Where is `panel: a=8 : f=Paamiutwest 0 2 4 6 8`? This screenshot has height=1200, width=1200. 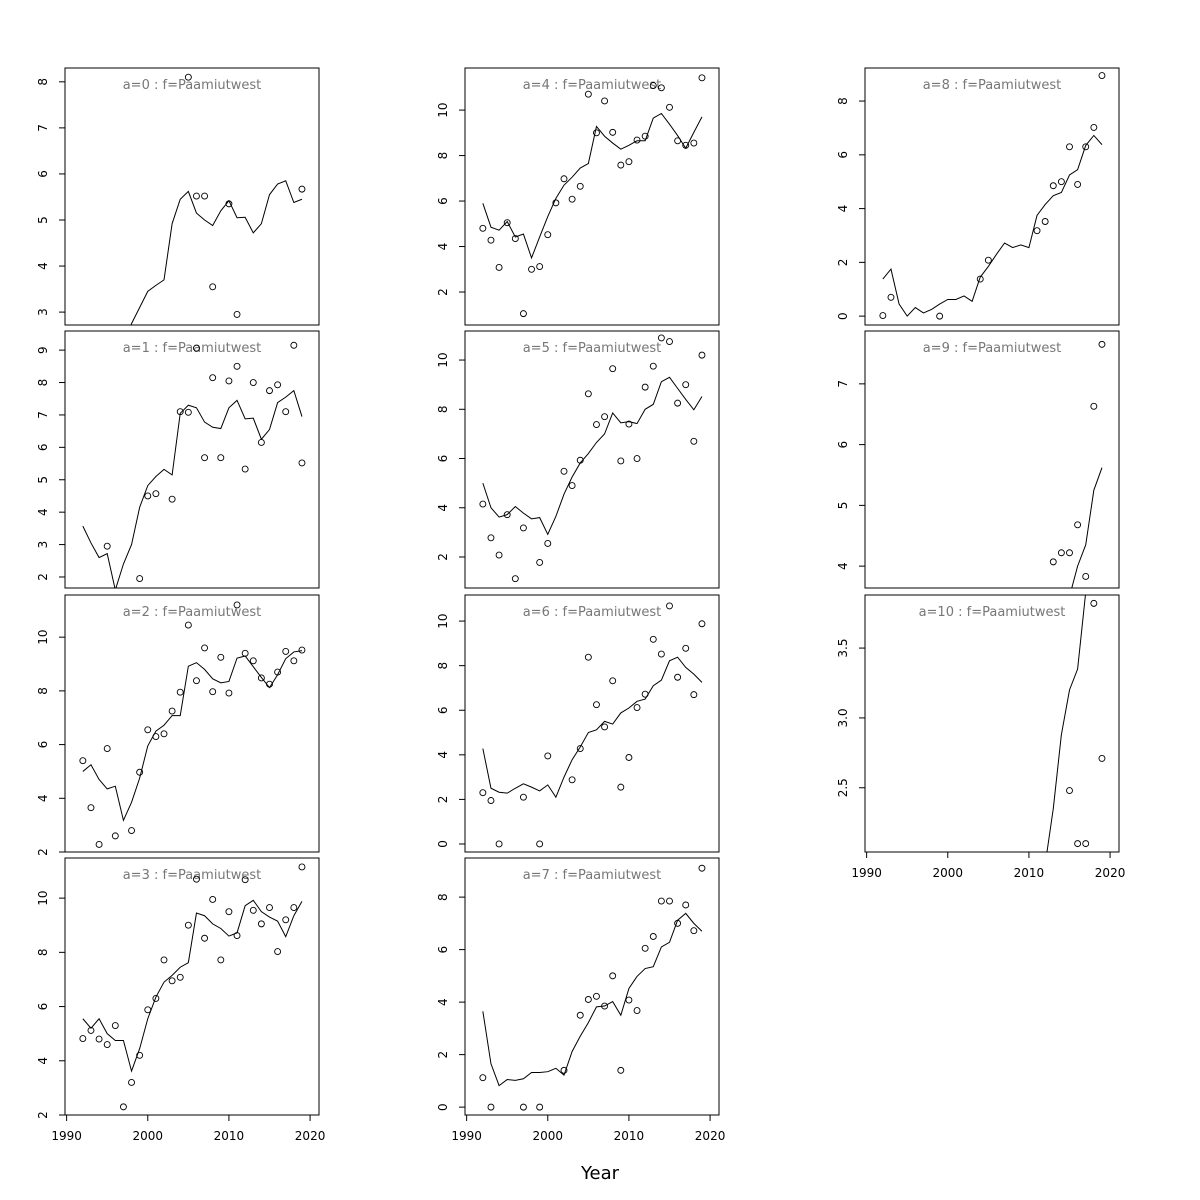 panel: a=8 : f=Paamiutwest 0 2 4 6 8 is located at coordinates (978, 196).